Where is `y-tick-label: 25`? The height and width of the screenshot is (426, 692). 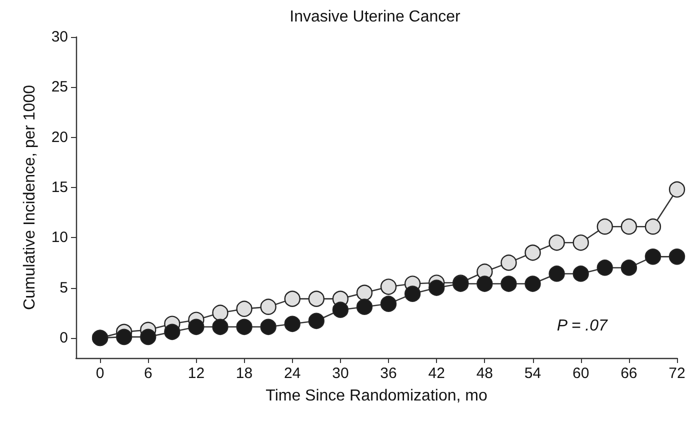
y-tick-label: 25 is located at coordinates (59, 87).